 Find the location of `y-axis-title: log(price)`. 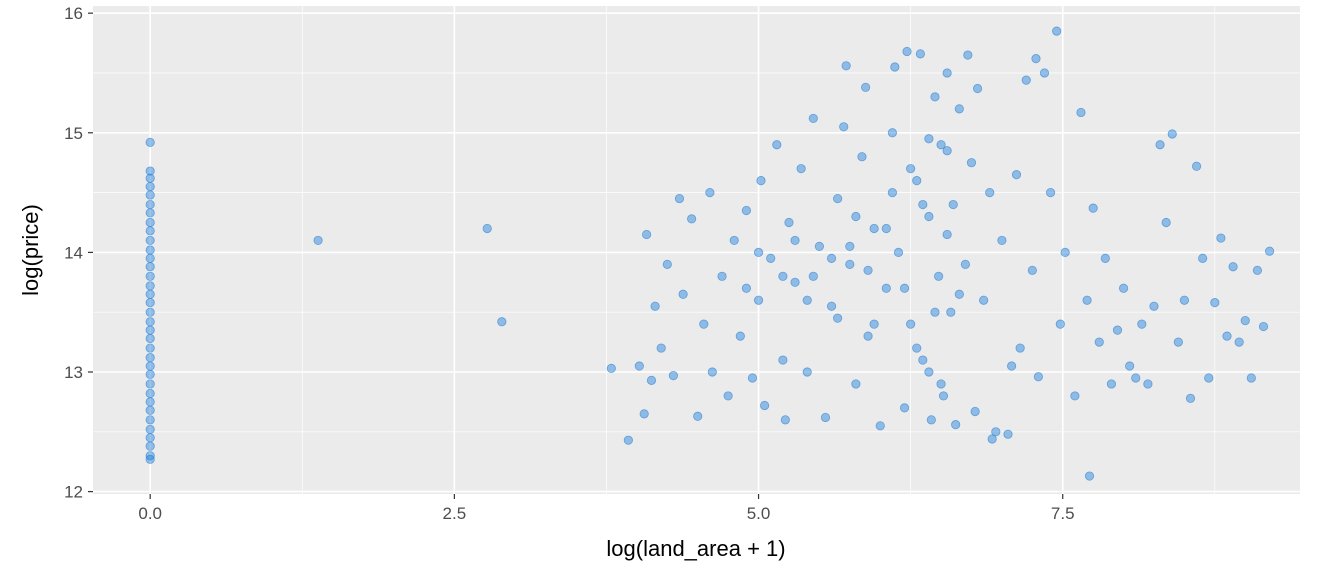

y-axis-title: log(price) is located at coordinates (30, 250).